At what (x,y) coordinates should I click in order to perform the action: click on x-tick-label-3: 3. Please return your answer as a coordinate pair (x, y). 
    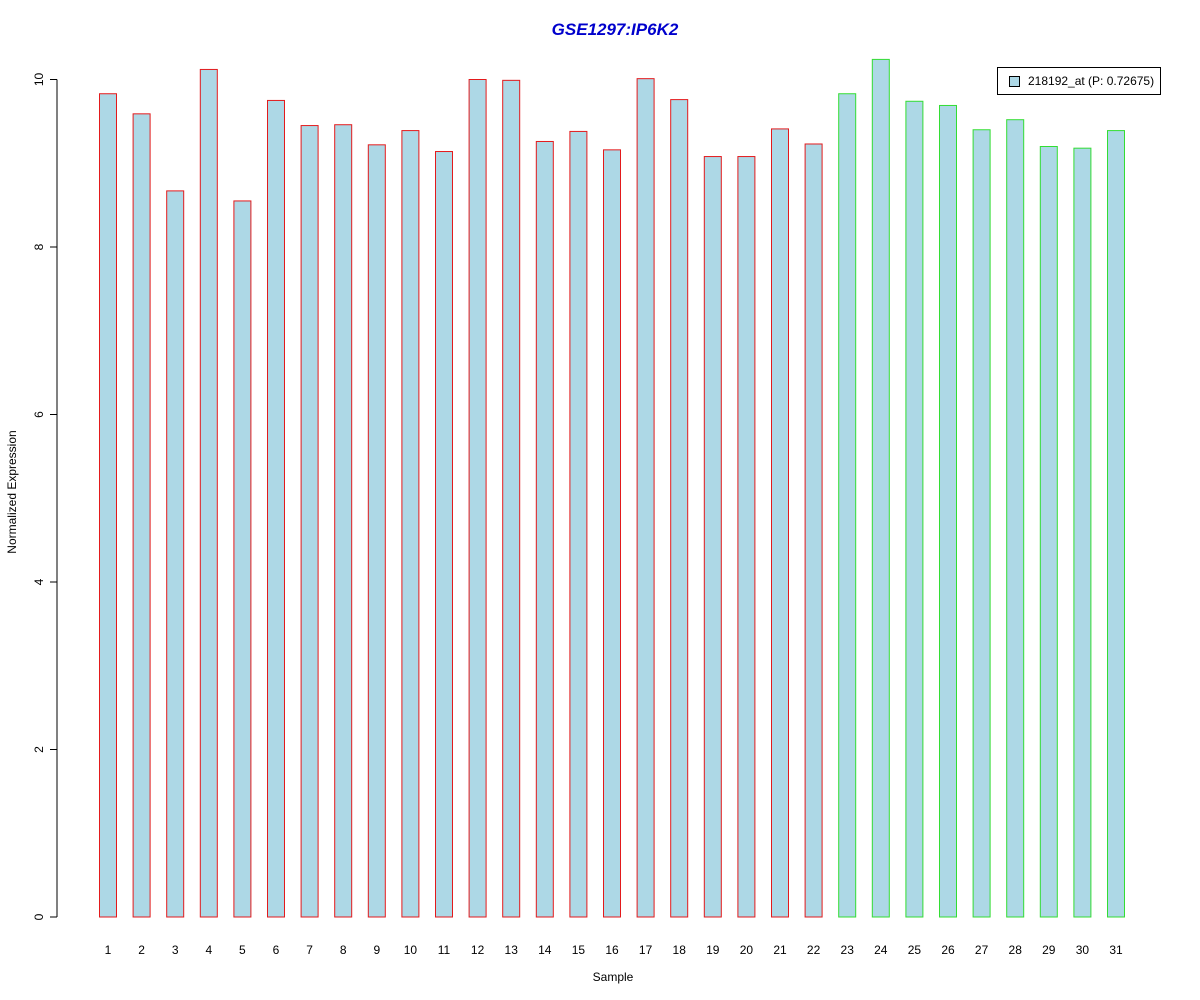
    Looking at the image, I should click on (175, 950).